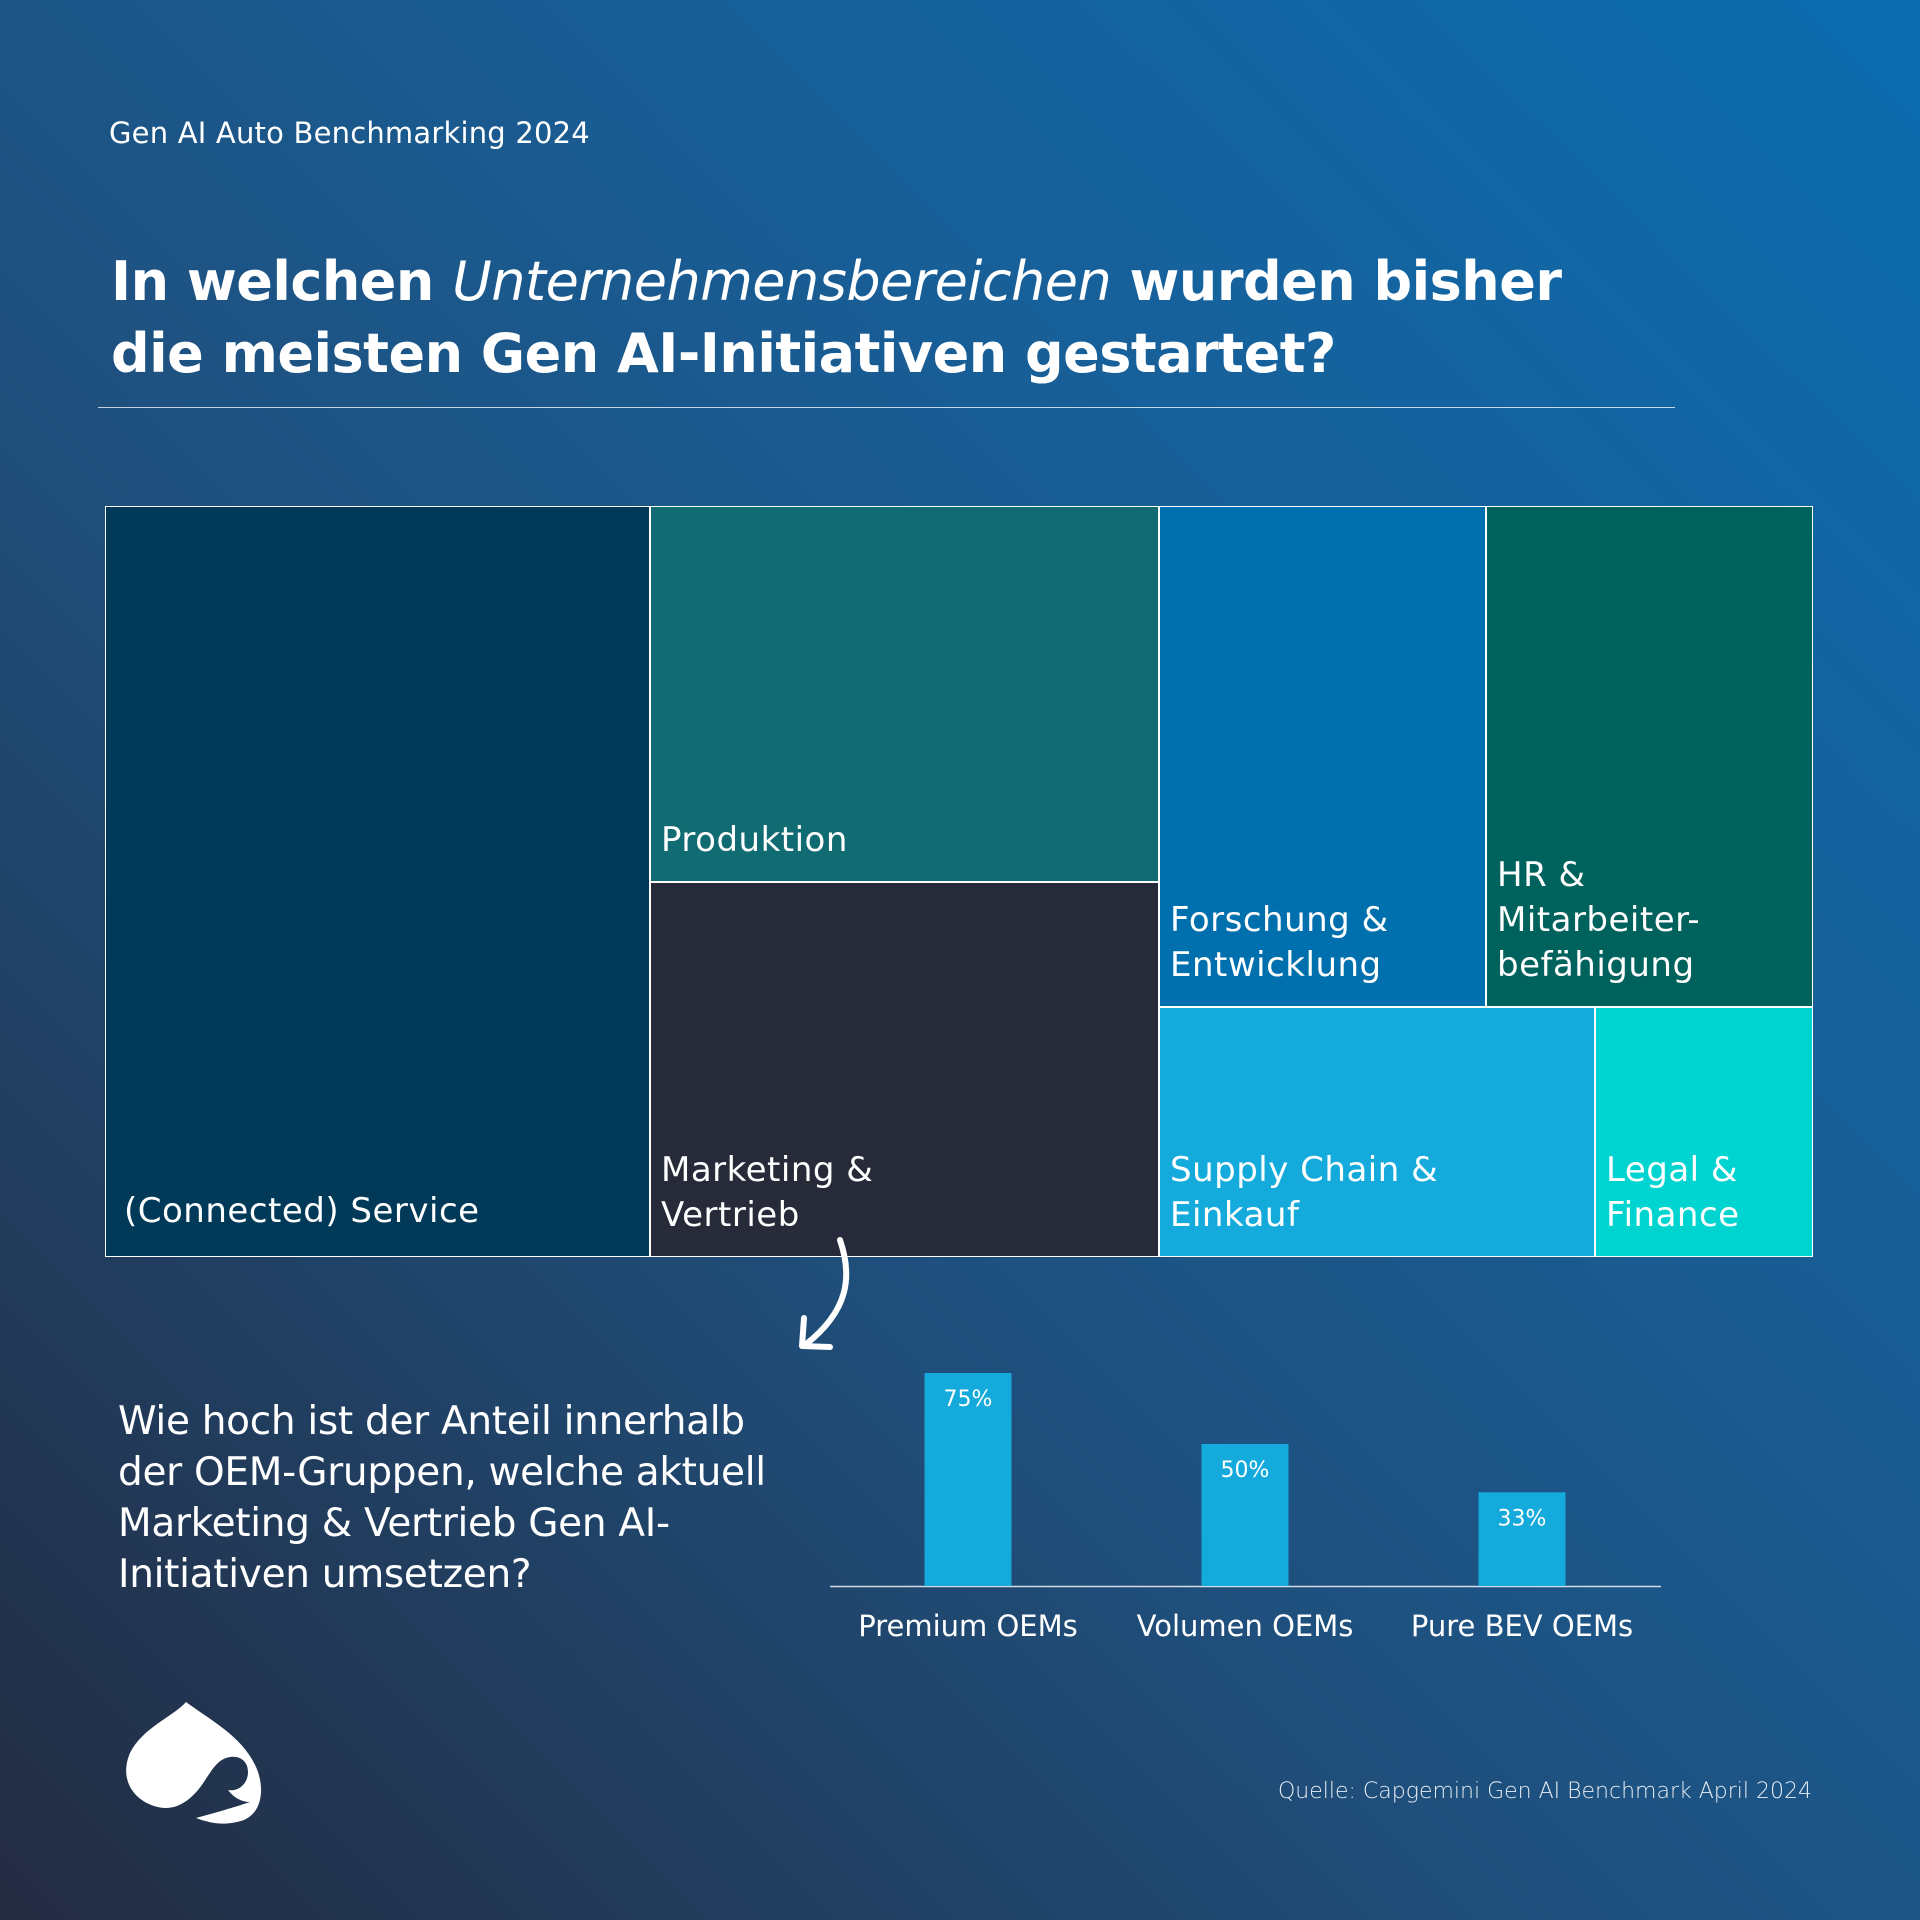  Describe the element at coordinates (1672, 1170) in the screenshot. I see `tile-label-line: Legal &` at that location.